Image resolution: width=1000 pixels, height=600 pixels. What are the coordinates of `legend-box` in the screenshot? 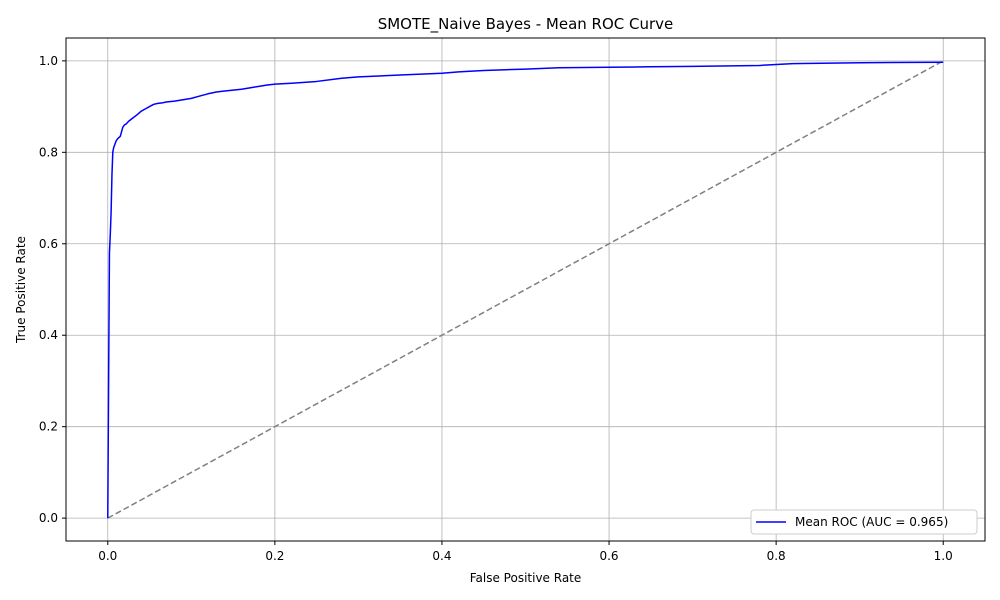 It's located at (864, 522).